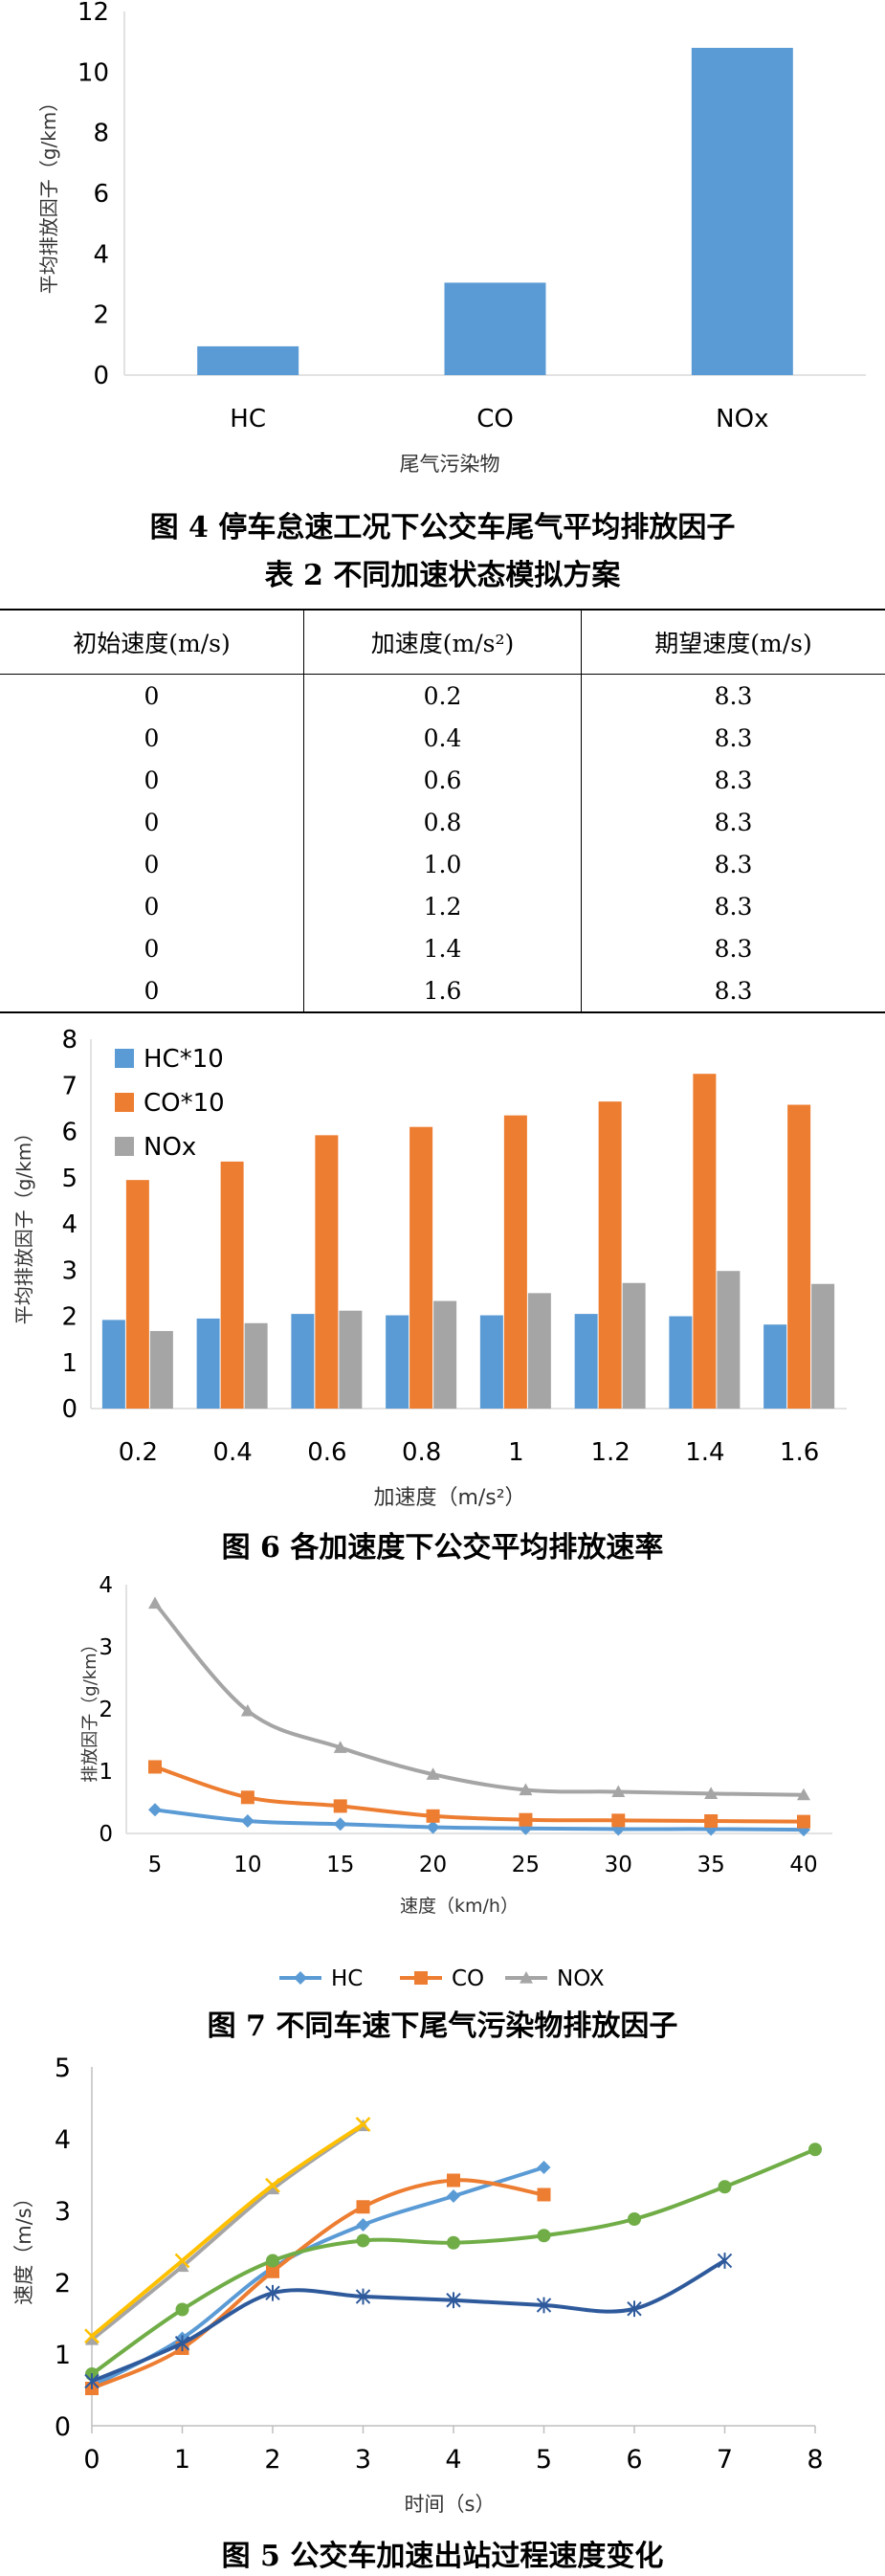 This screenshot has width=885, height=2576. Describe the element at coordinates (152, 642) in the screenshot. I see `header-initial-speed: 初始速度(m/s)` at that location.